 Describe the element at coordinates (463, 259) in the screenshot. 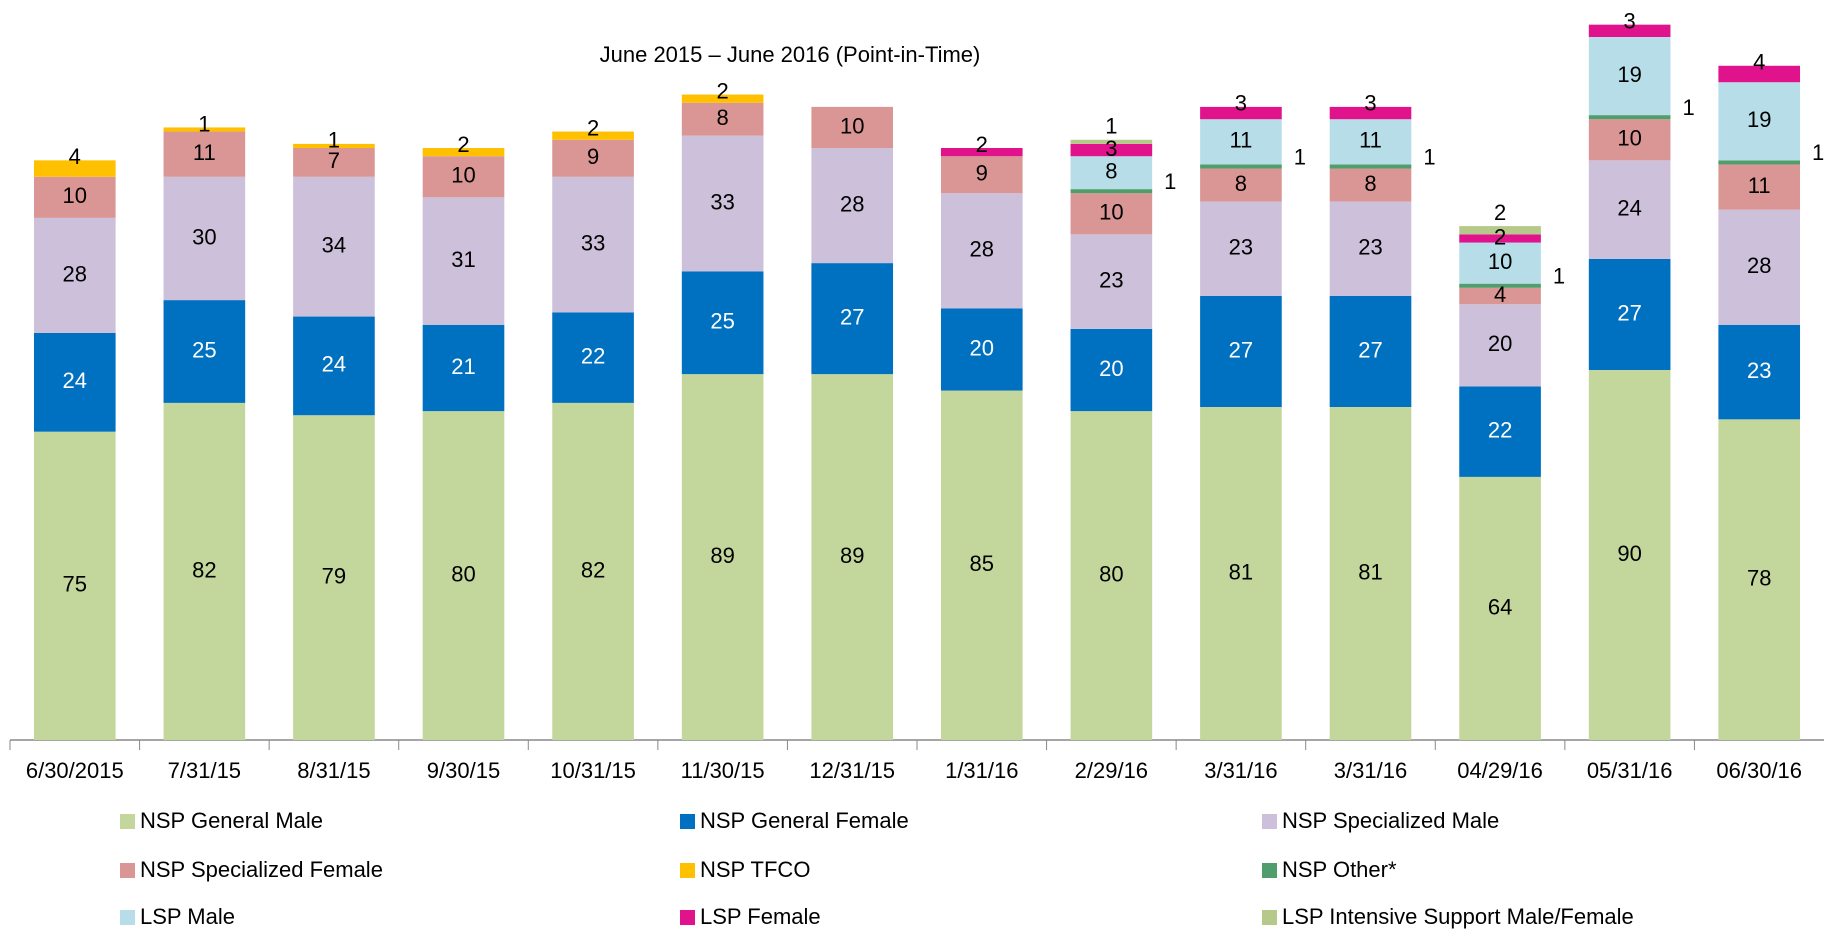

I see `data-label: 31` at that location.